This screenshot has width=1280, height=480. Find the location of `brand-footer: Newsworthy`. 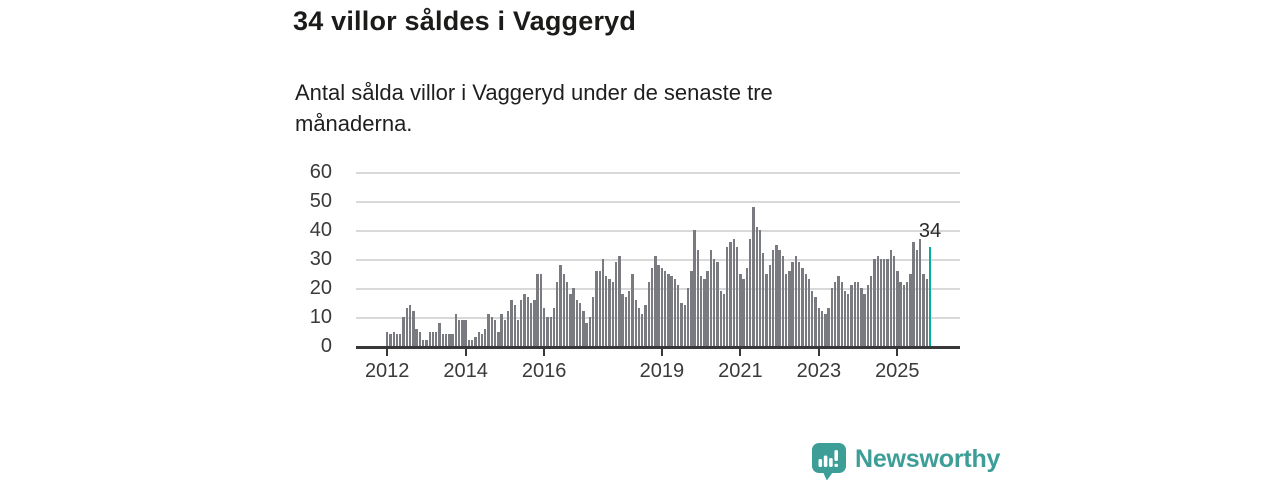

brand-footer: Newsworthy is located at coordinates (906, 461).